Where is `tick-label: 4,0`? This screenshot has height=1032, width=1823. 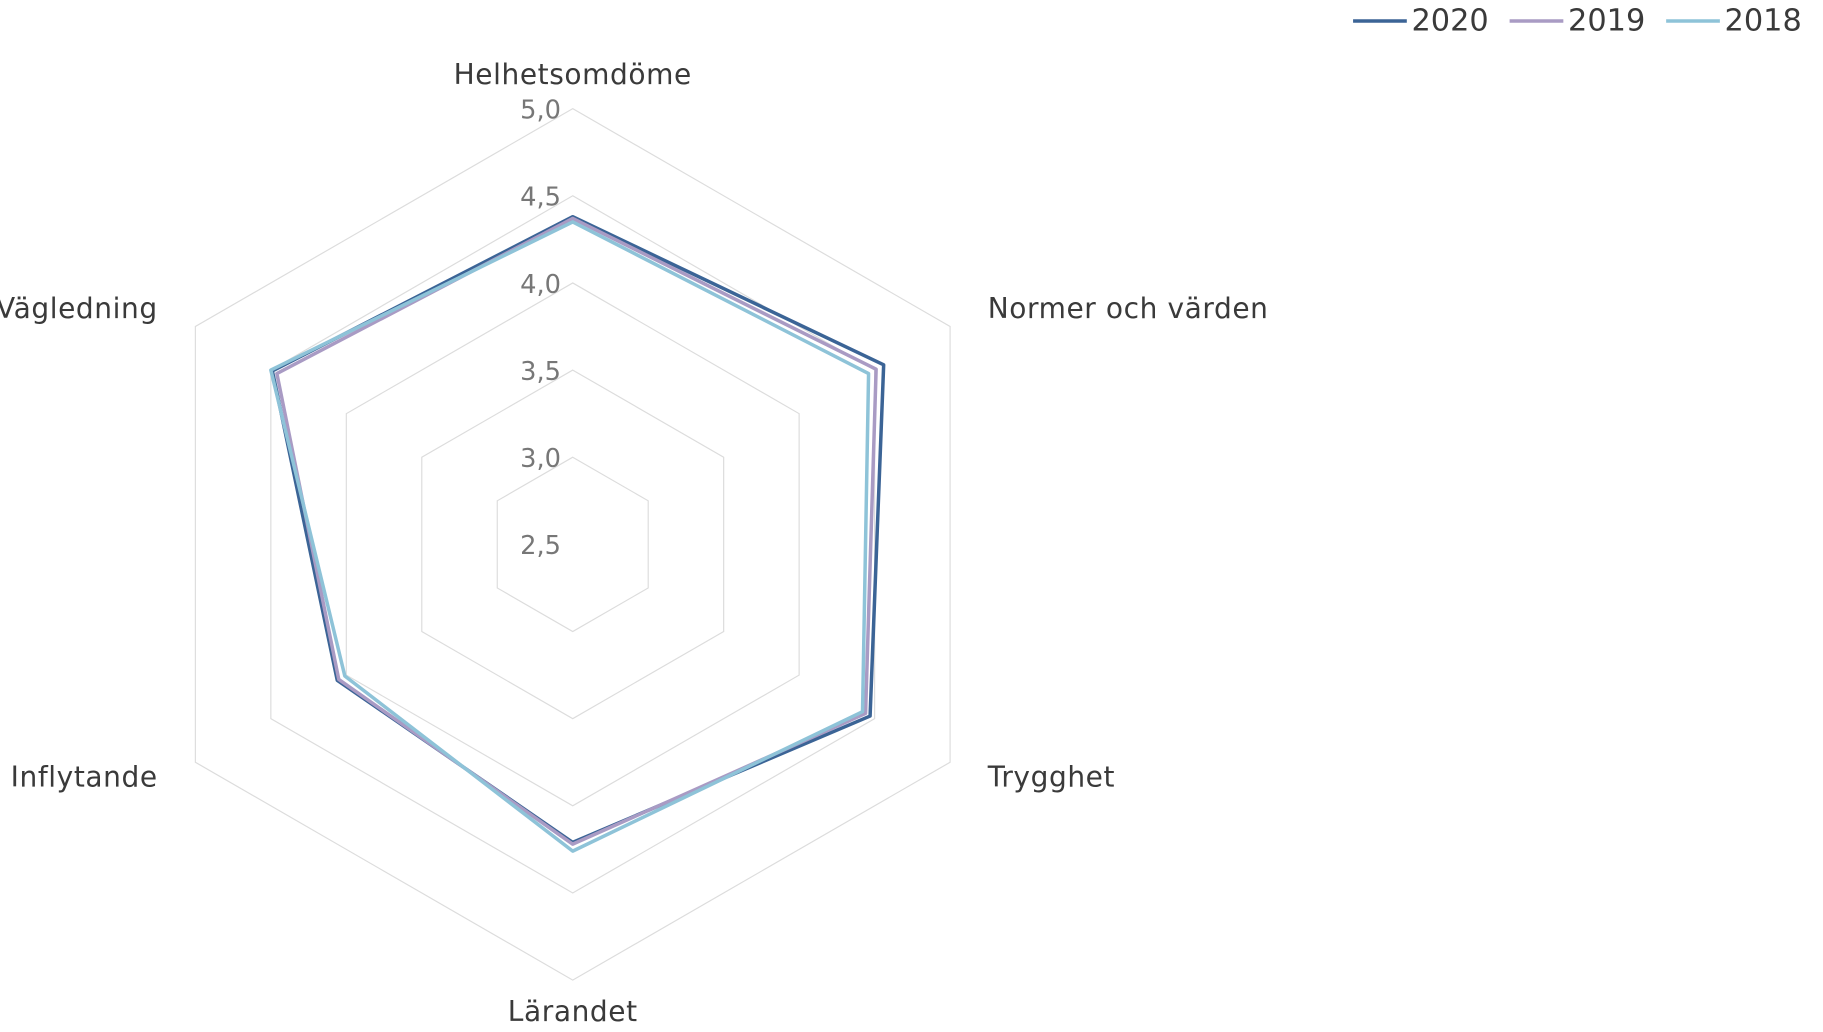
tick-label: 4,0 is located at coordinates (540, 285).